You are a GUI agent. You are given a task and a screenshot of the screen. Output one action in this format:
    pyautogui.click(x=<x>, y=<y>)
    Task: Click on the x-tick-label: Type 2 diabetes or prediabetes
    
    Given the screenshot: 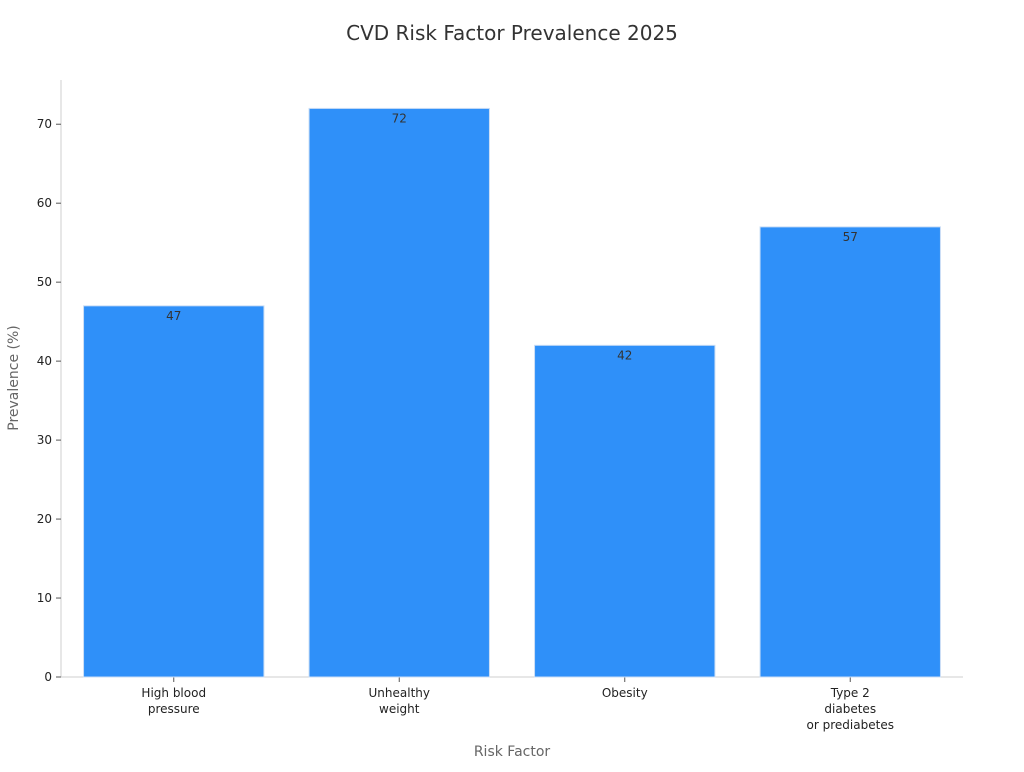 What is the action you would take?
    pyautogui.click(x=850, y=709)
    